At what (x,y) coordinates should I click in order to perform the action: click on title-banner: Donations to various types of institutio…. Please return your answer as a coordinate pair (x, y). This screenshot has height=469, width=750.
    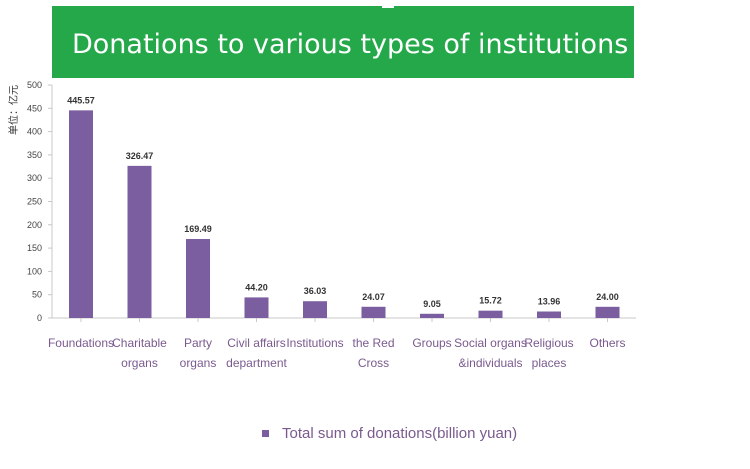
    Looking at the image, I should click on (343, 42).